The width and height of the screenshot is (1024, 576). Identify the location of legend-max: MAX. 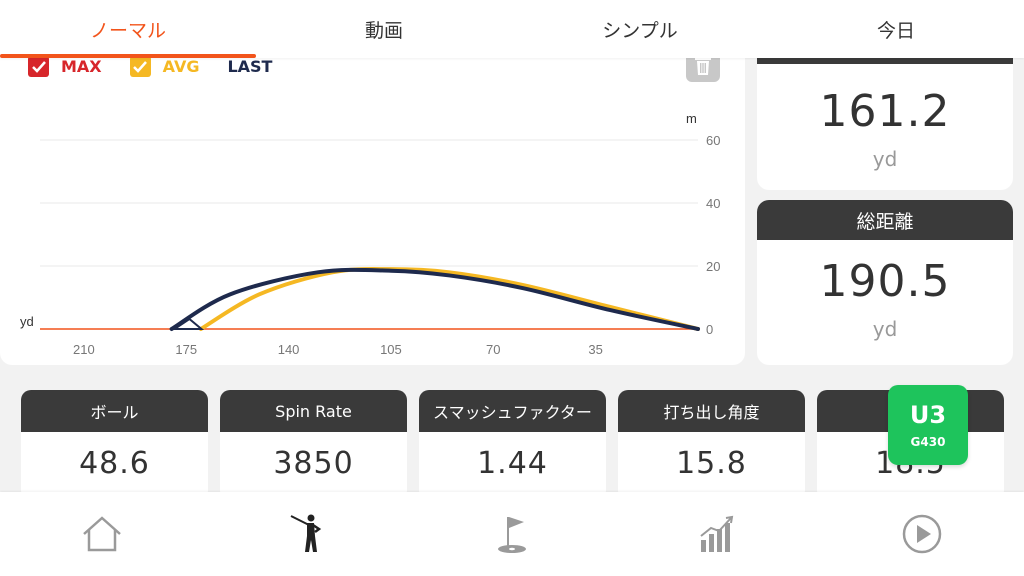
(65, 66).